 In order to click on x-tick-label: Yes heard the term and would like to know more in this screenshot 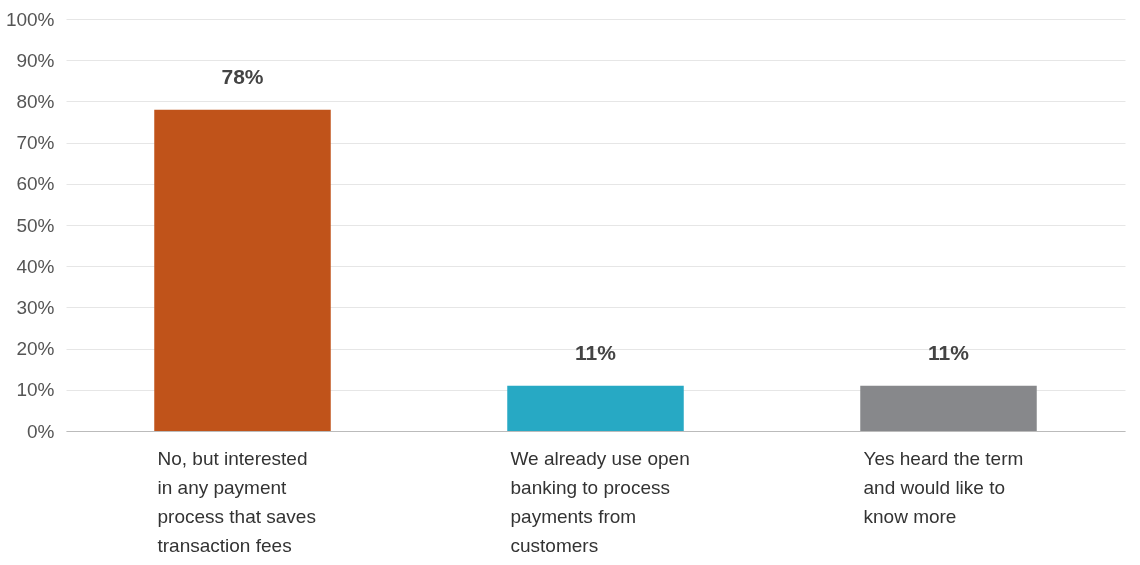, I will do `click(943, 487)`.